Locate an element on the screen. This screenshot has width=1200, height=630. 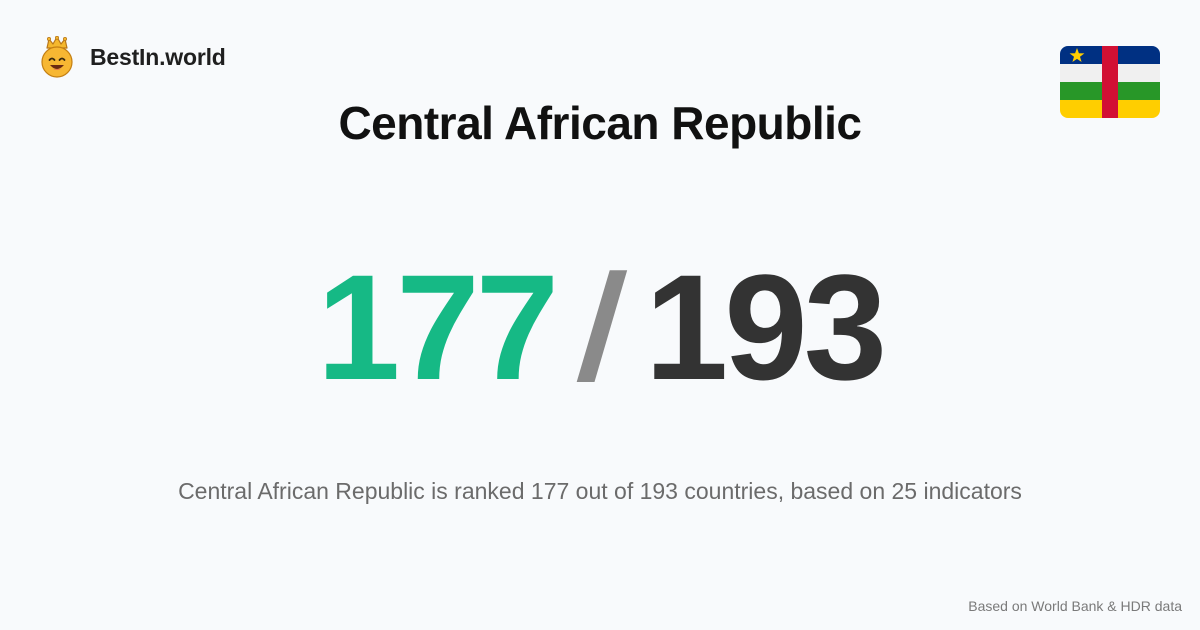
country-title: Central African Republic is located at coordinates (600, 123).